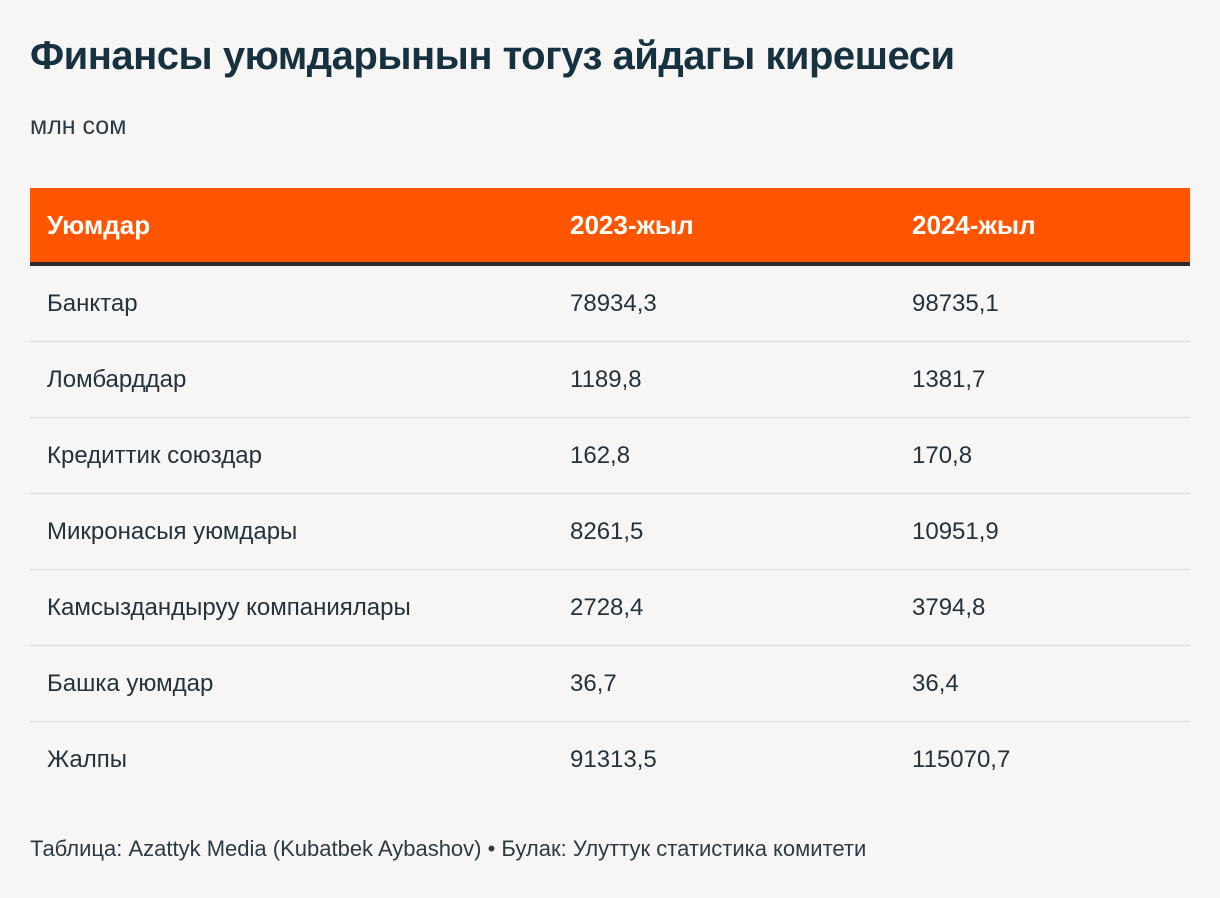 The width and height of the screenshot is (1220, 898). Describe the element at coordinates (492, 56) in the screenshot. I see `chart-title: Финансы уюмдарынын тогуз айдагы кирешеси` at that location.